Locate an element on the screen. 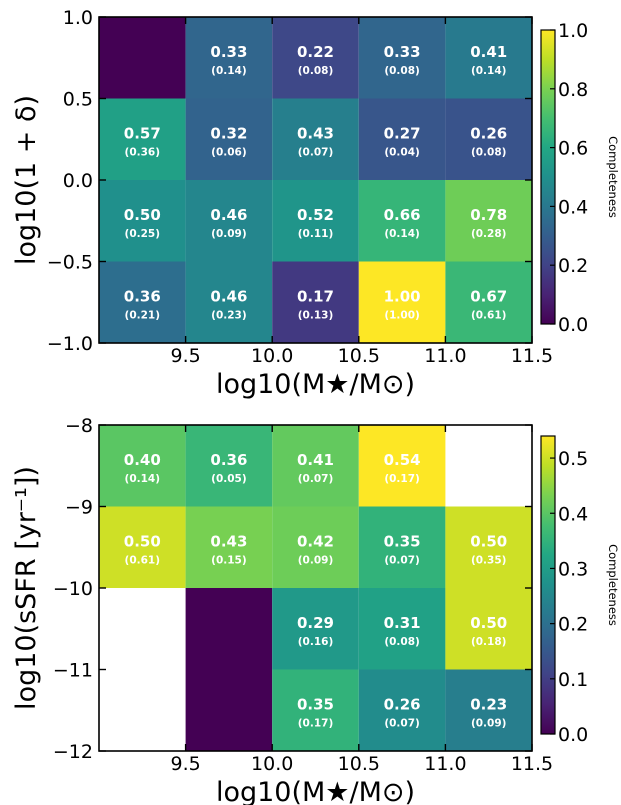  colorbar is located at coordinates (548, 177).